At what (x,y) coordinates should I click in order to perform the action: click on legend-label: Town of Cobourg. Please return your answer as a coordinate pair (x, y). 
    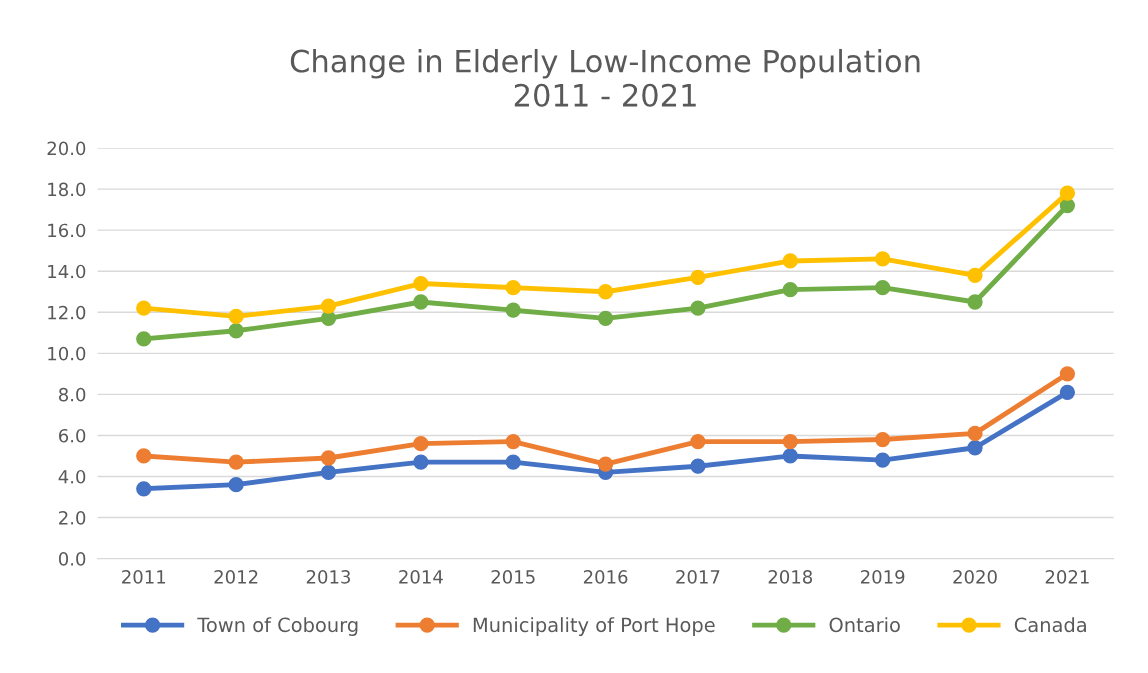
    Looking at the image, I should click on (277, 626).